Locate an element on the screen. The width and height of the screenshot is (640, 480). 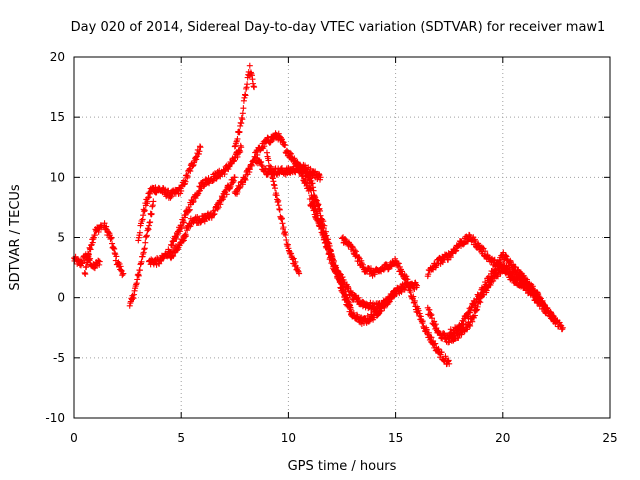
y-tick-label: 5 is located at coordinates (61, 238).